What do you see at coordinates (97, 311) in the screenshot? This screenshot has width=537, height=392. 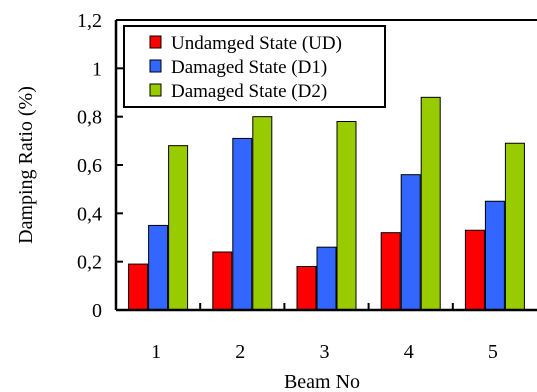 I see `y-tick-label: 0` at bounding box center [97, 311].